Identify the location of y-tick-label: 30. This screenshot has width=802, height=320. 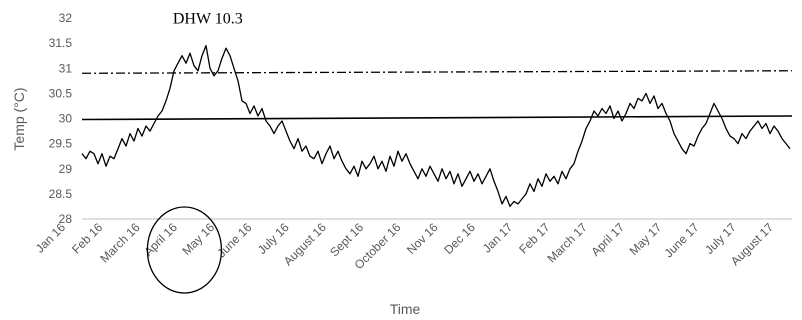
(66, 119).